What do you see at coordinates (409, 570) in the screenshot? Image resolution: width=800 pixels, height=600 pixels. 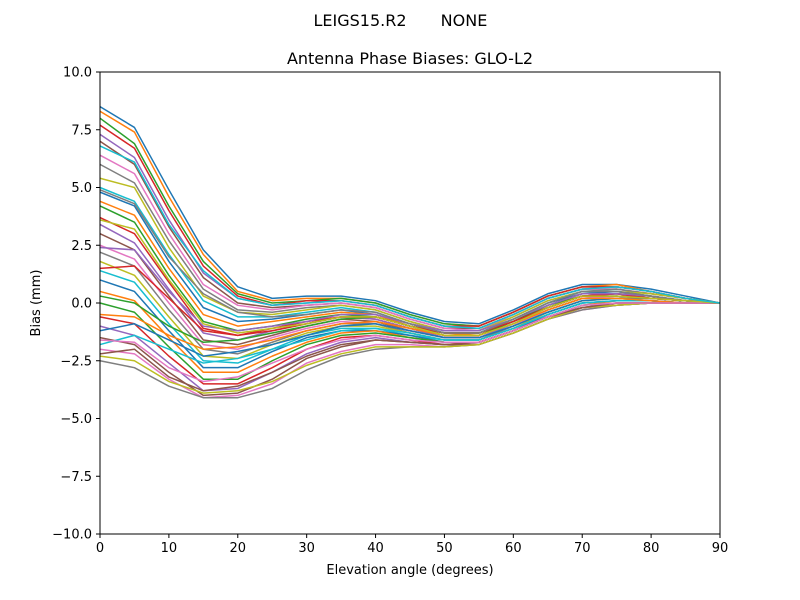 I see `x-axis-label: Elevation angle (degrees)` at bounding box center [409, 570].